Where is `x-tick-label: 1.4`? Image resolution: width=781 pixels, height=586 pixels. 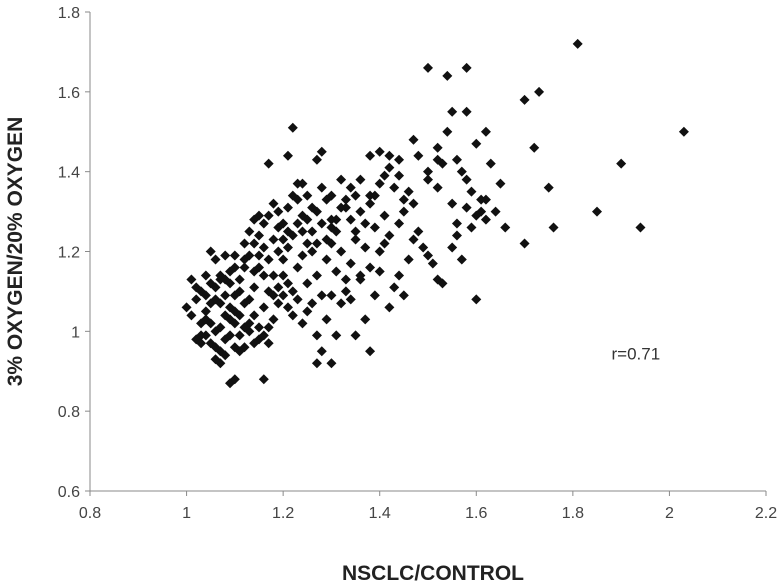
x-tick-label: 1.4 is located at coordinates (380, 513).